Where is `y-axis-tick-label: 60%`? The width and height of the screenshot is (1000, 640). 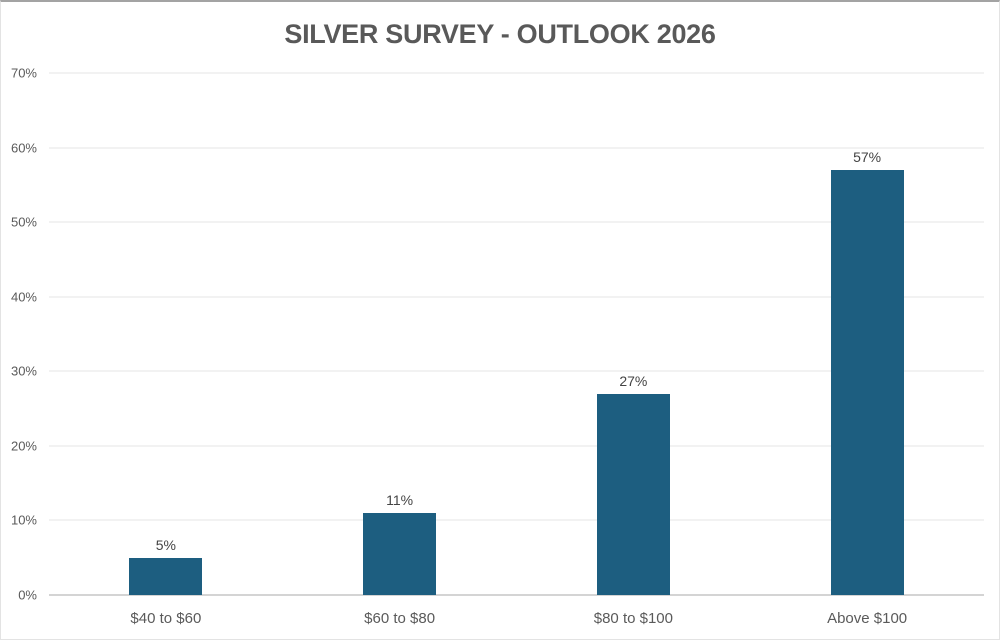 y-axis-tick-label: 60% is located at coordinates (23, 148).